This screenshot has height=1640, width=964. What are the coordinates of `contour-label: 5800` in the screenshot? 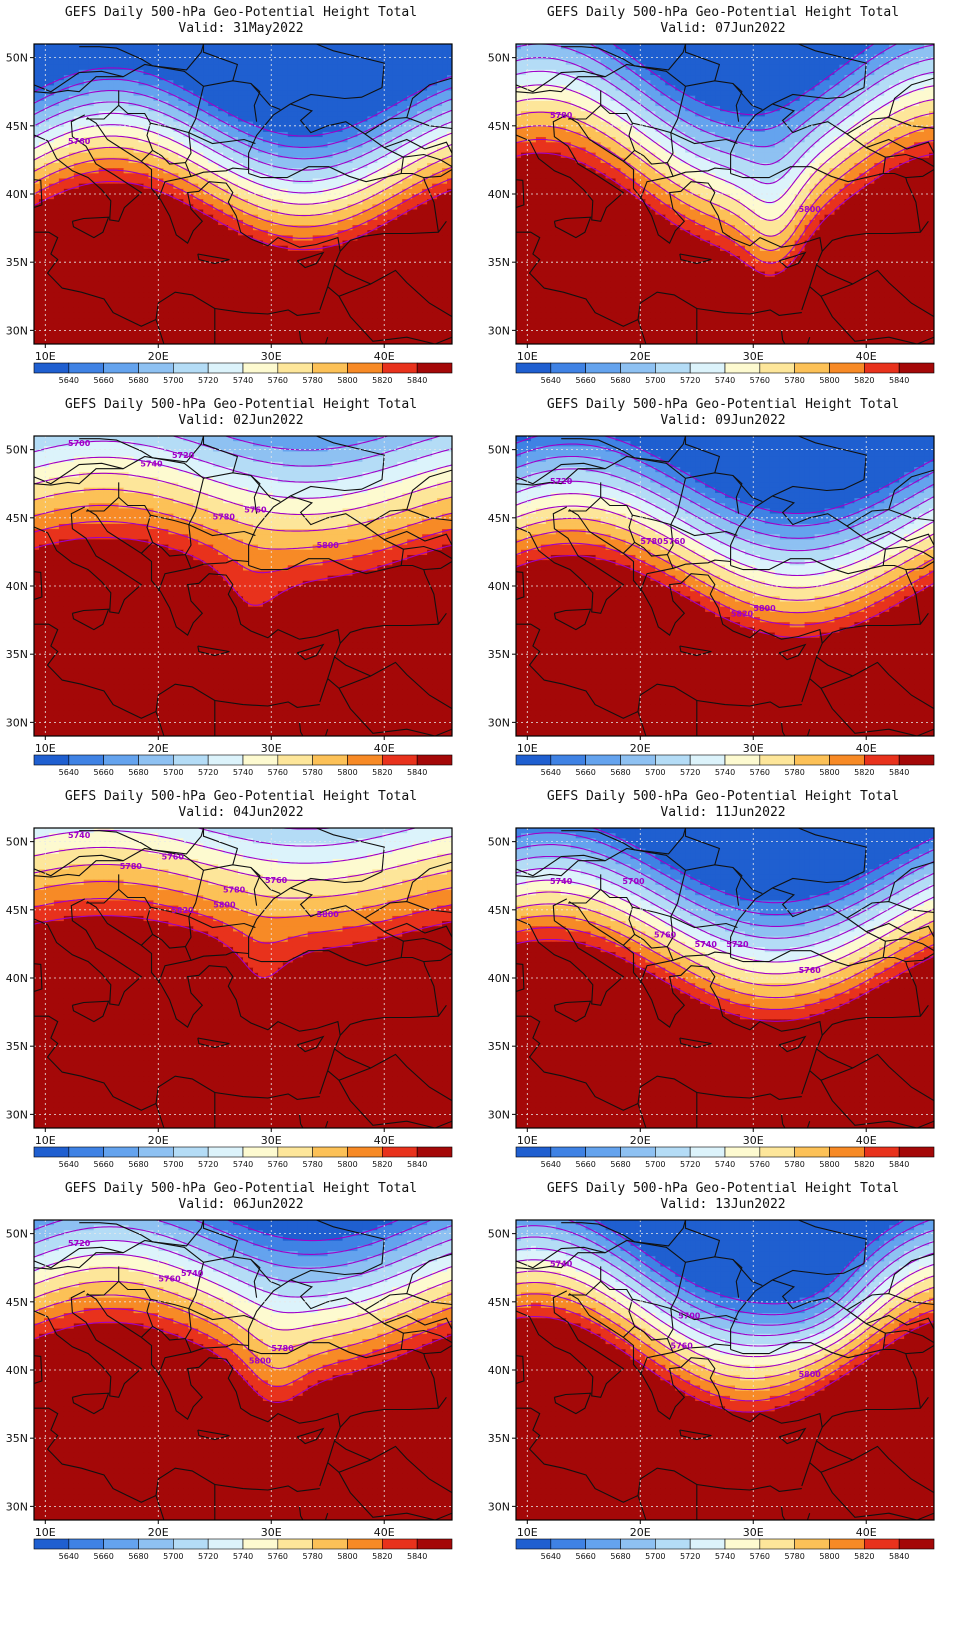 It's located at (764, 608).